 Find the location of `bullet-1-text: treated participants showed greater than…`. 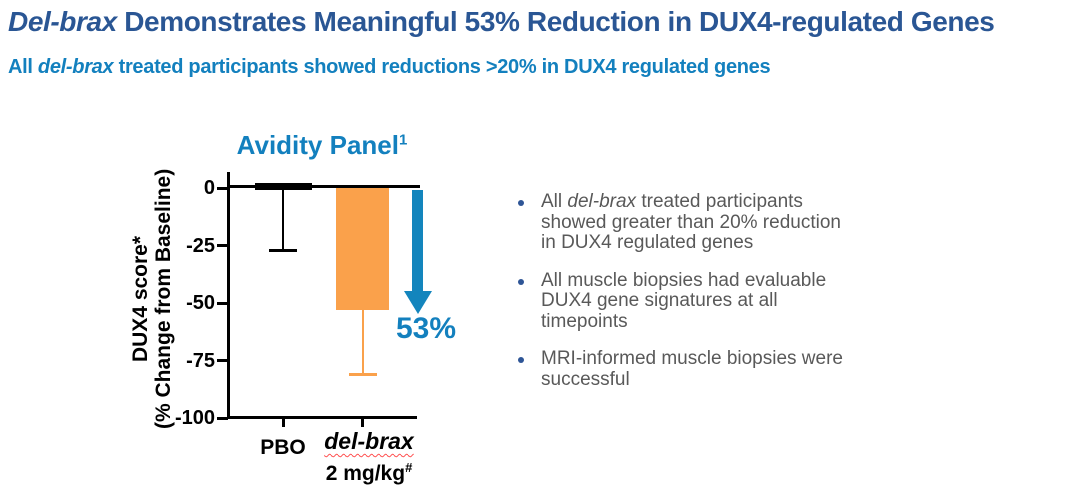

bullet-1-text: treated participants showed greater than… is located at coordinates (691, 222).